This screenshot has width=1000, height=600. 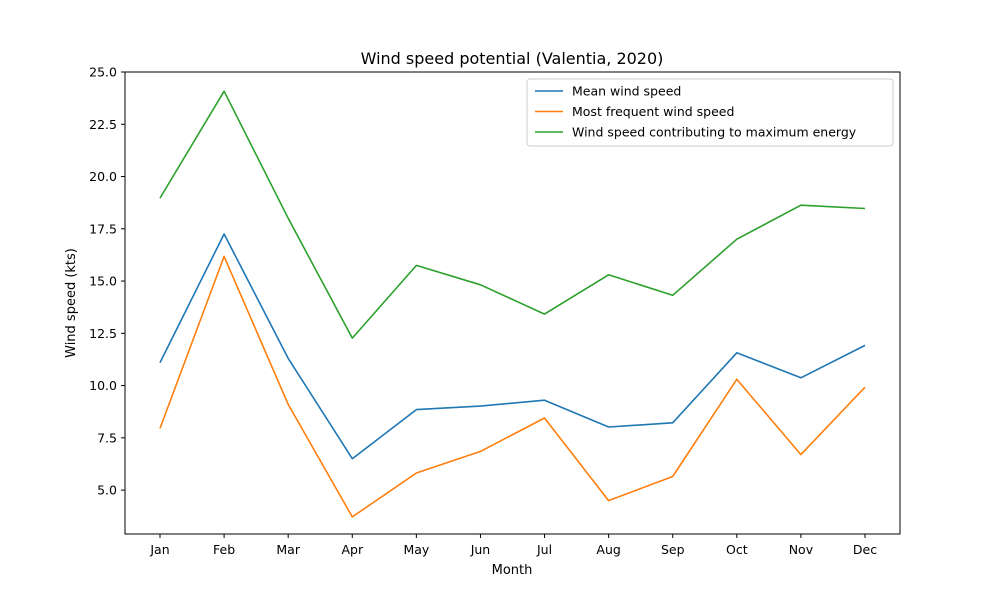 What do you see at coordinates (288, 549) in the screenshot?
I see `x-tick-label: Mar` at bounding box center [288, 549].